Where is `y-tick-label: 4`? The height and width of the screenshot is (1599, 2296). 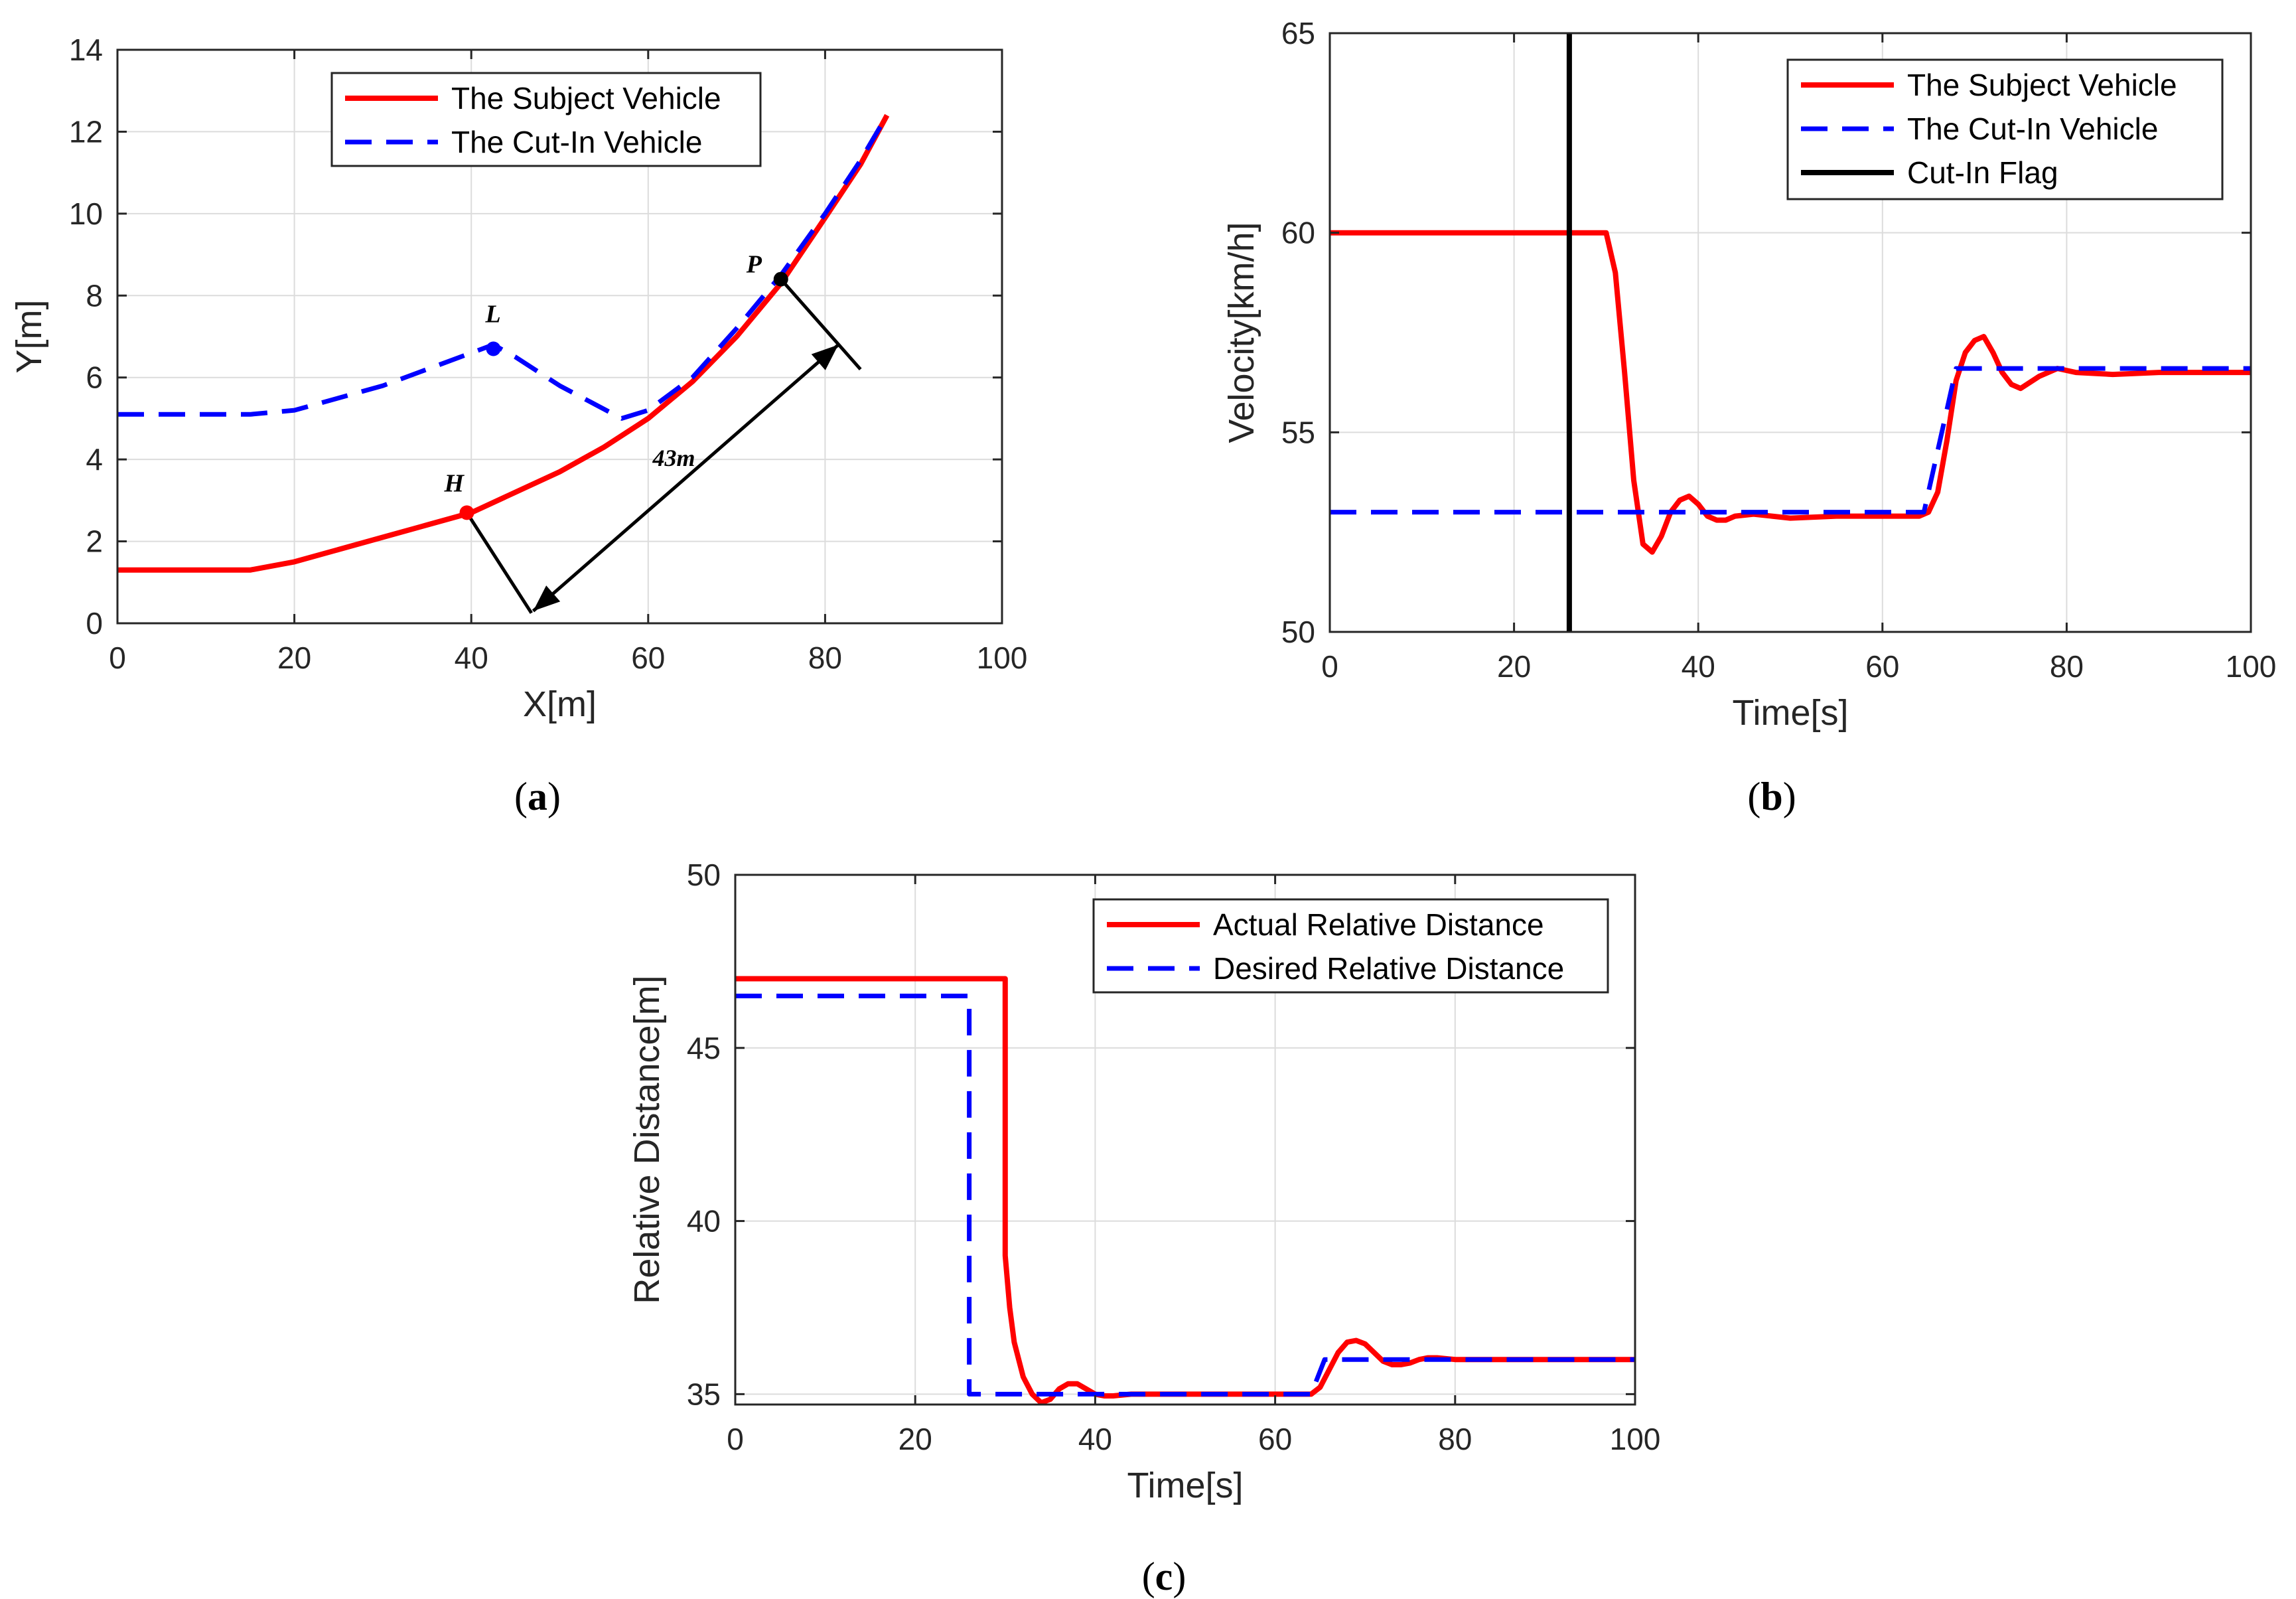
y-tick-label: 4 is located at coordinates (94, 459).